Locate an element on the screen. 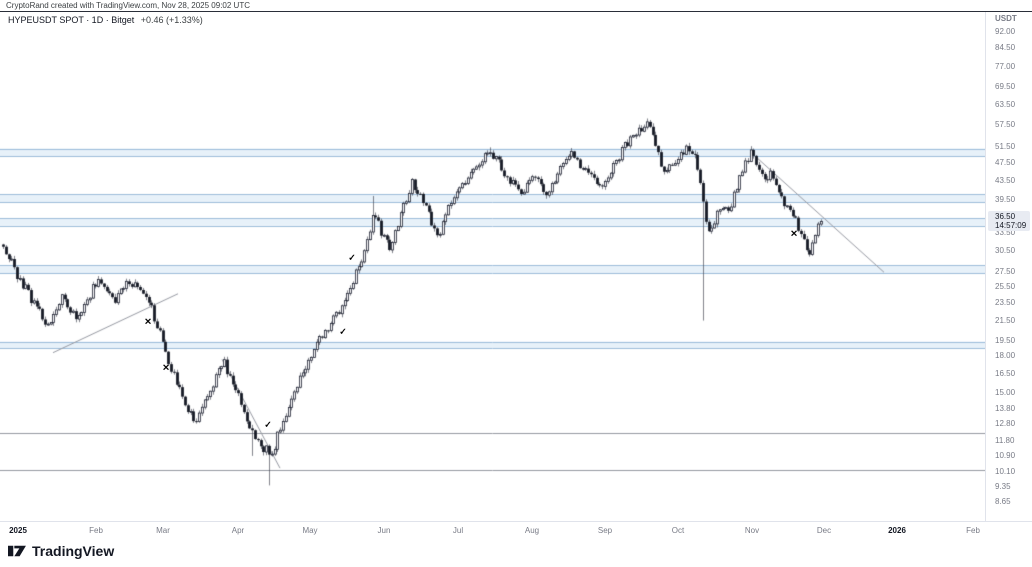 The height and width of the screenshot is (567, 1032). bar-close-countdown: 14:57:09 is located at coordinates (1011, 226).